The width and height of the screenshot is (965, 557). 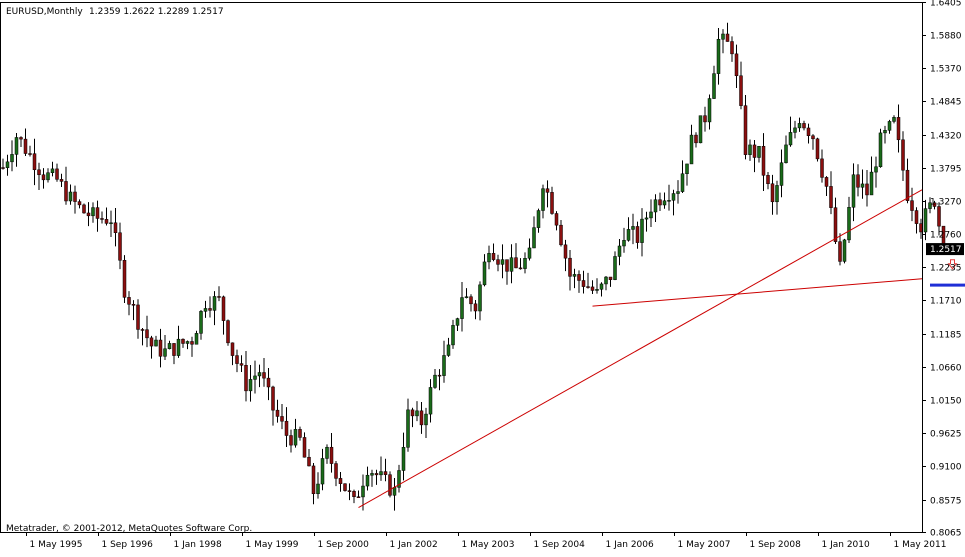 I want to click on y-tick-label: 1.4845, so click(x=946, y=103).